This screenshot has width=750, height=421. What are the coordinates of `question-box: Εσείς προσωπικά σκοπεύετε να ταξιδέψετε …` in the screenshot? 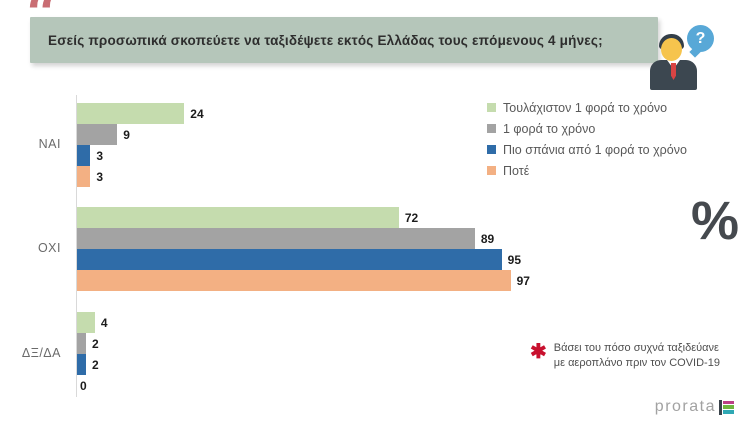 It's located at (344, 40).